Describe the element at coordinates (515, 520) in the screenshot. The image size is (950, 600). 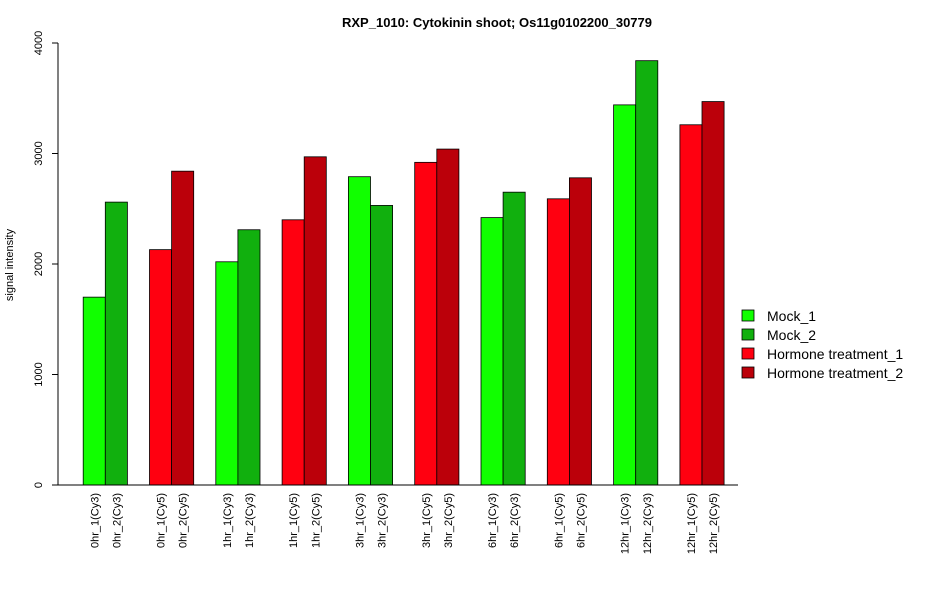
I see `x-tick-label: 6hr_2(Cy3)` at that location.